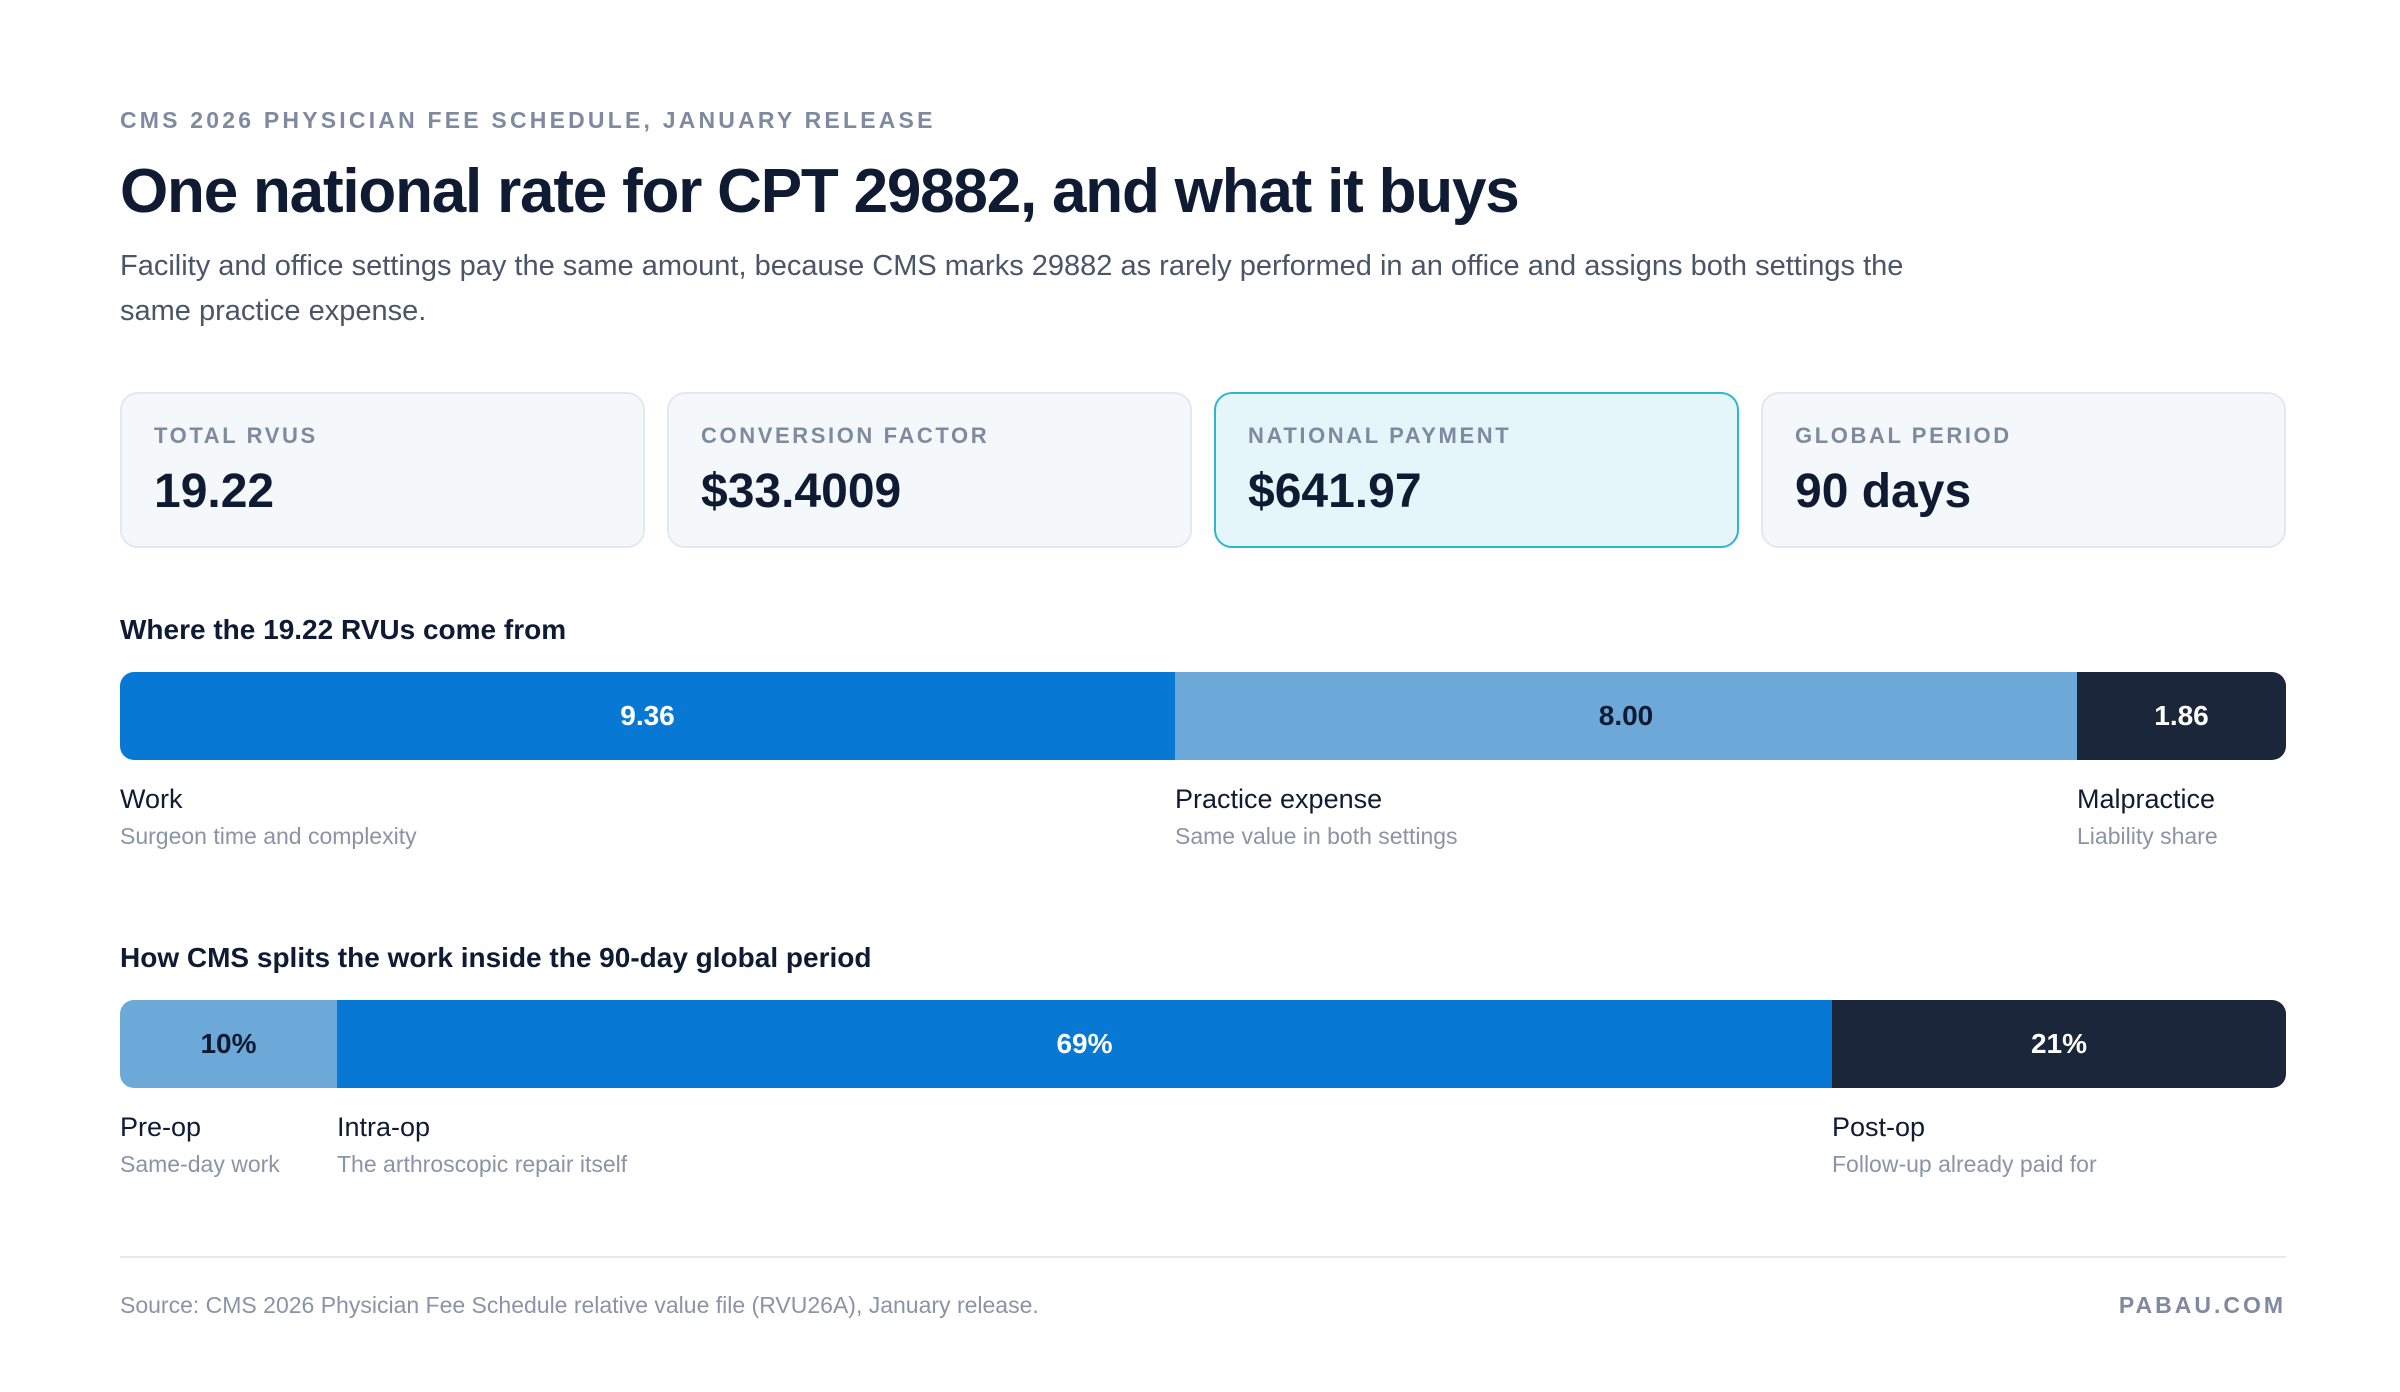 The image size is (2400, 1392). I want to click on rvu-stacked-bar: 9.36 8.00 1.86, so click(1203, 716).